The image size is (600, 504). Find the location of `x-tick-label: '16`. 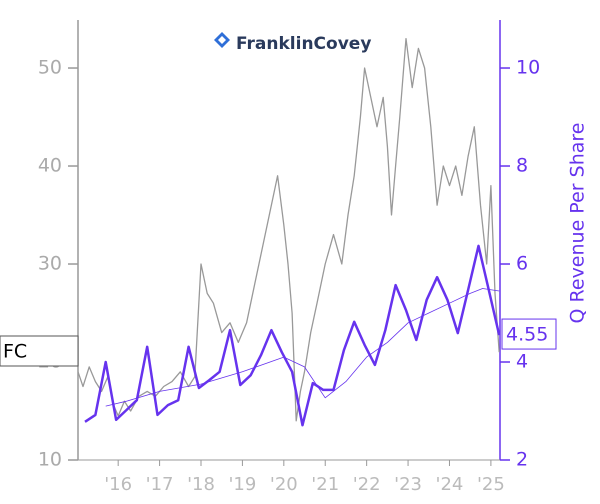

x-tick-label: '16 is located at coordinates (118, 484).